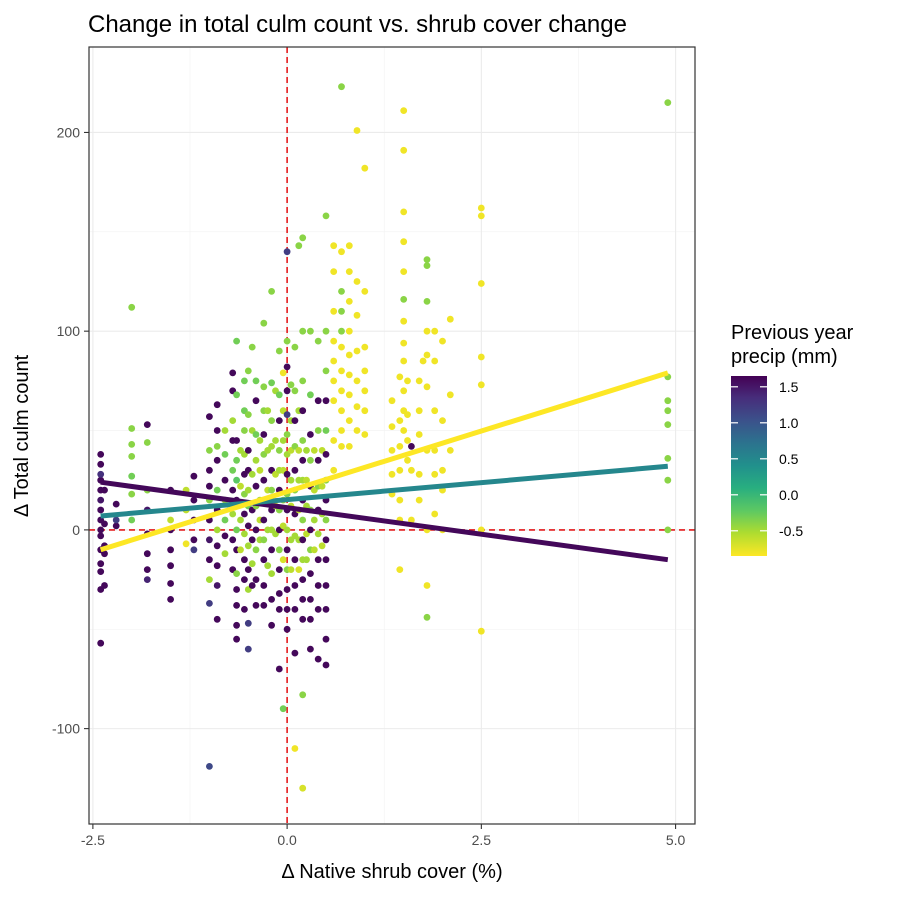 The width and height of the screenshot is (900, 900). What do you see at coordinates (66, 729) in the screenshot?
I see `y-tick-label: -100` at bounding box center [66, 729].